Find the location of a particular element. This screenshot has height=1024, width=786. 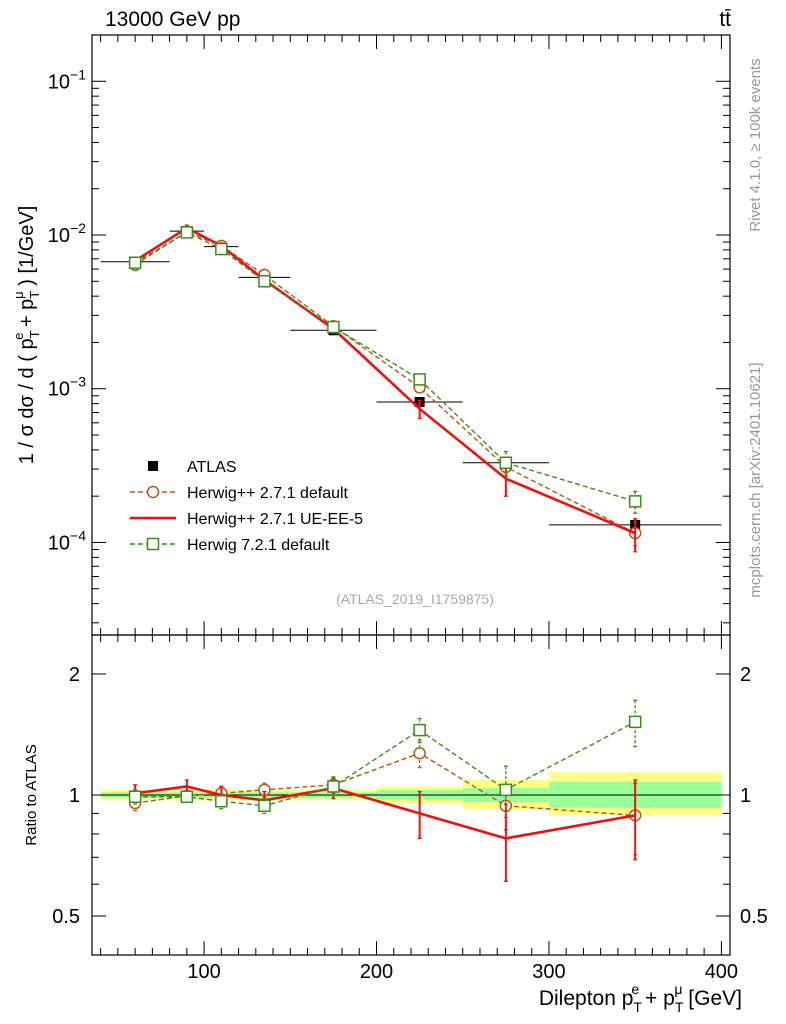

legend-entry: Herwig++ 2.7.1 default is located at coordinates (239, 493).